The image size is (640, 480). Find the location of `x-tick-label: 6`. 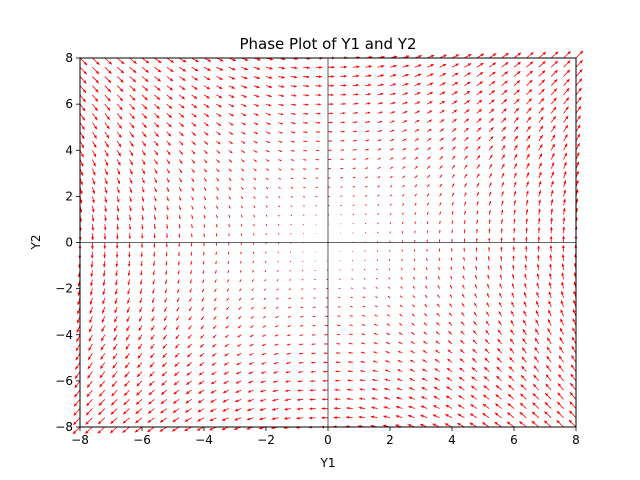

x-tick-label: 6 is located at coordinates (514, 440).